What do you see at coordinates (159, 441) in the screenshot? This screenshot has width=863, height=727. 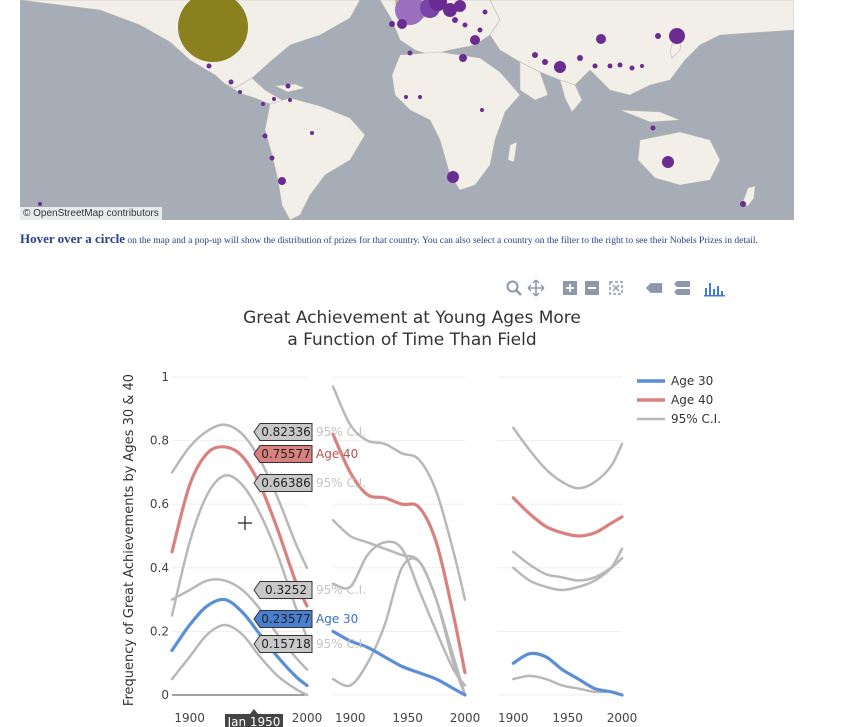 I see `y-tick-label: 0.8` at bounding box center [159, 441].